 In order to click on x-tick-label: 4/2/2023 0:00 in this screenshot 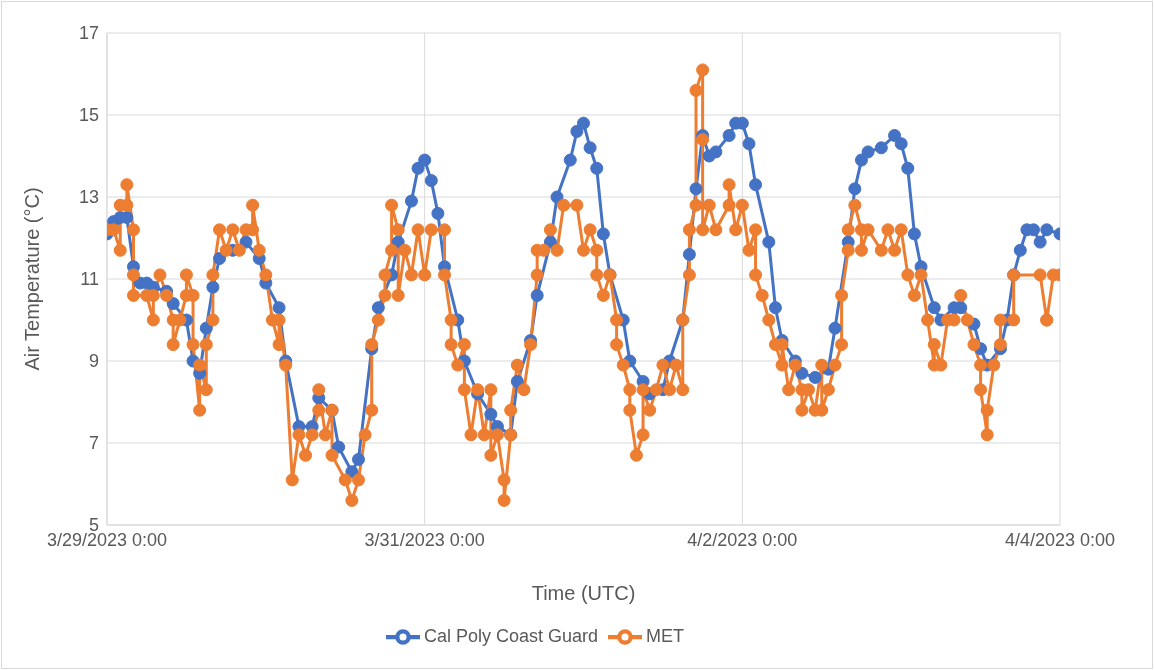, I will do `click(742, 539)`.